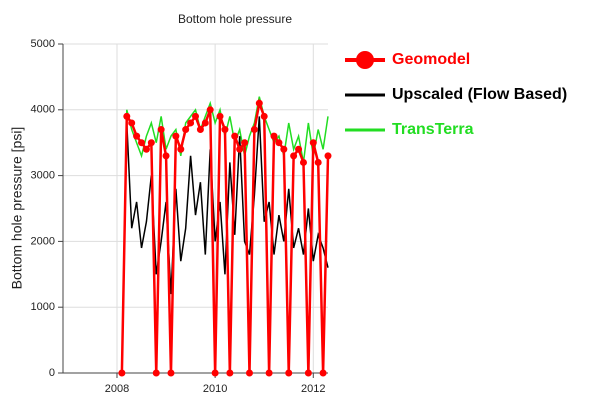 The width and height of the screenshot is (600, 400). Describe the element at coordinates (17, 208) in the screenshot. I see `y-axis-label: Bottom hole pressure [psi]` at that location.